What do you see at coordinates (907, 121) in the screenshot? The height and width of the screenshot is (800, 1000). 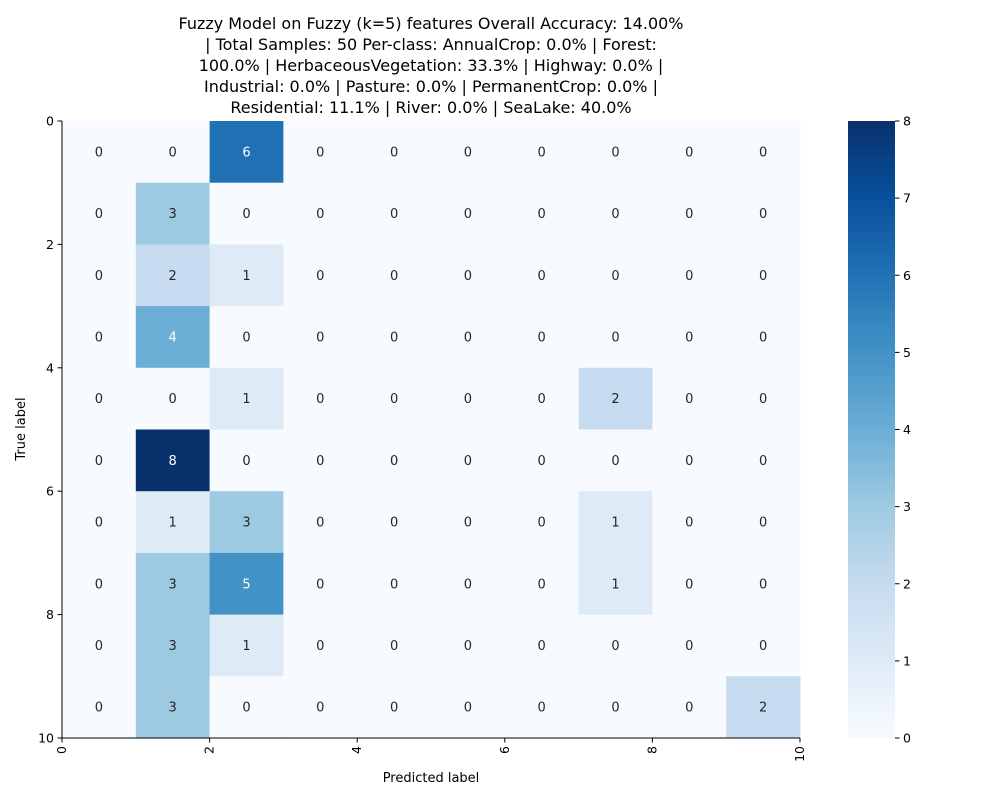 I see `colorbar-tick-label: 8` at bounding box center [907, 121].